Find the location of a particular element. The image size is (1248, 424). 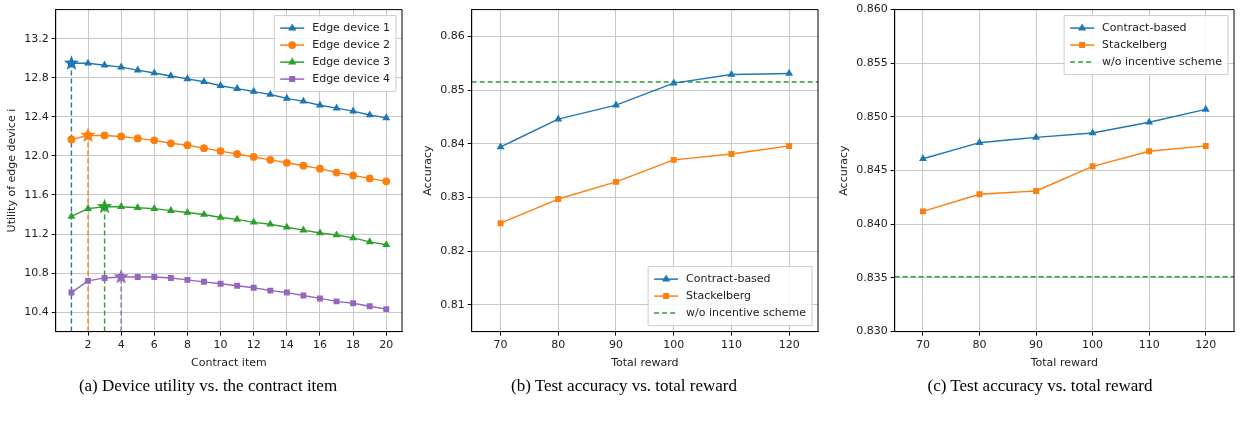

y-tick-label: 12.8 is located at coordinates (36, 77).